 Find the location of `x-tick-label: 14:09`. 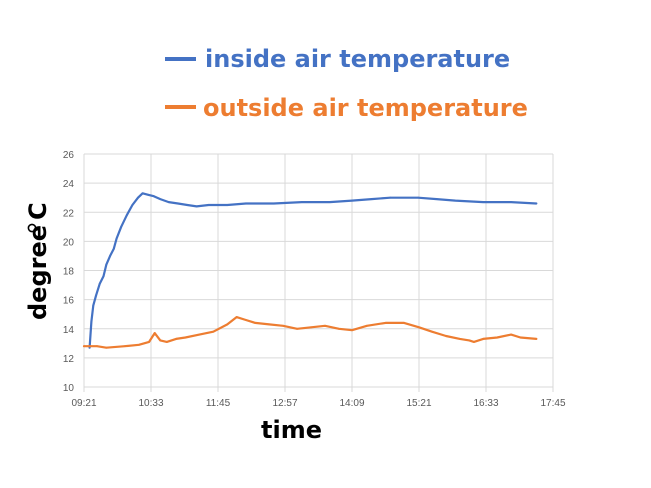

x-tick-label: 14:09 is located at coordinates (351, 403).